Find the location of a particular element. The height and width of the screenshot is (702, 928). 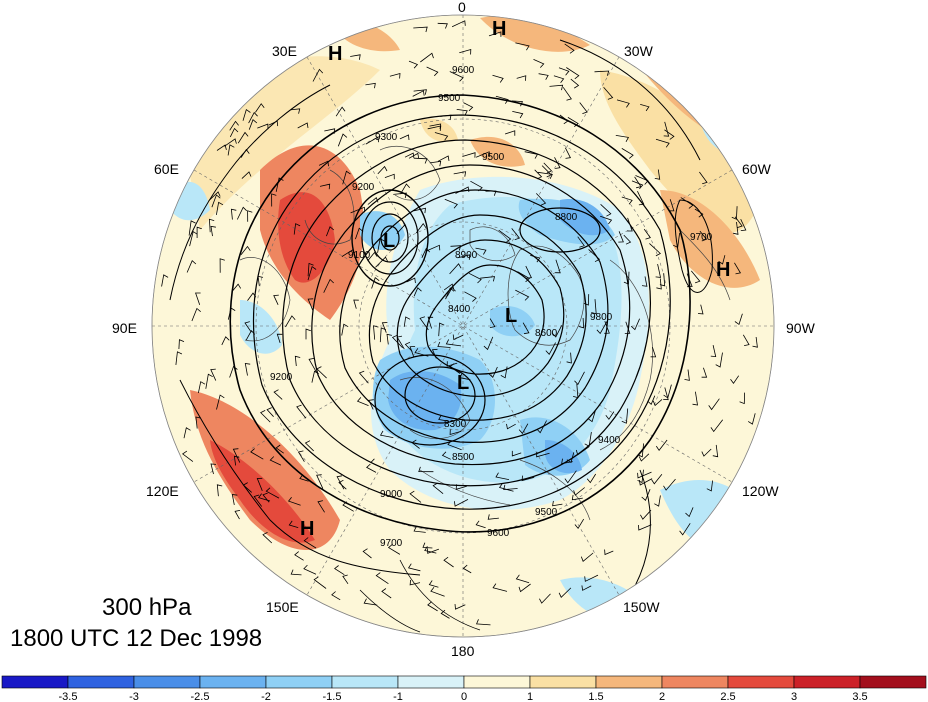

meridian-label: 90W is located at coordinates (801, 328).